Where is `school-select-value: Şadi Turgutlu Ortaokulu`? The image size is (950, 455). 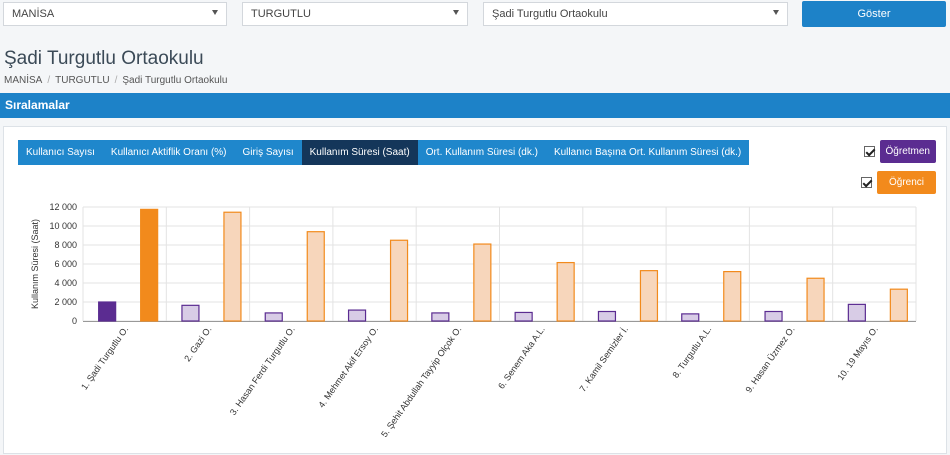
school-select-value: Şadi Turgutlu Ortaokulu is located at coordinates (550, 14).